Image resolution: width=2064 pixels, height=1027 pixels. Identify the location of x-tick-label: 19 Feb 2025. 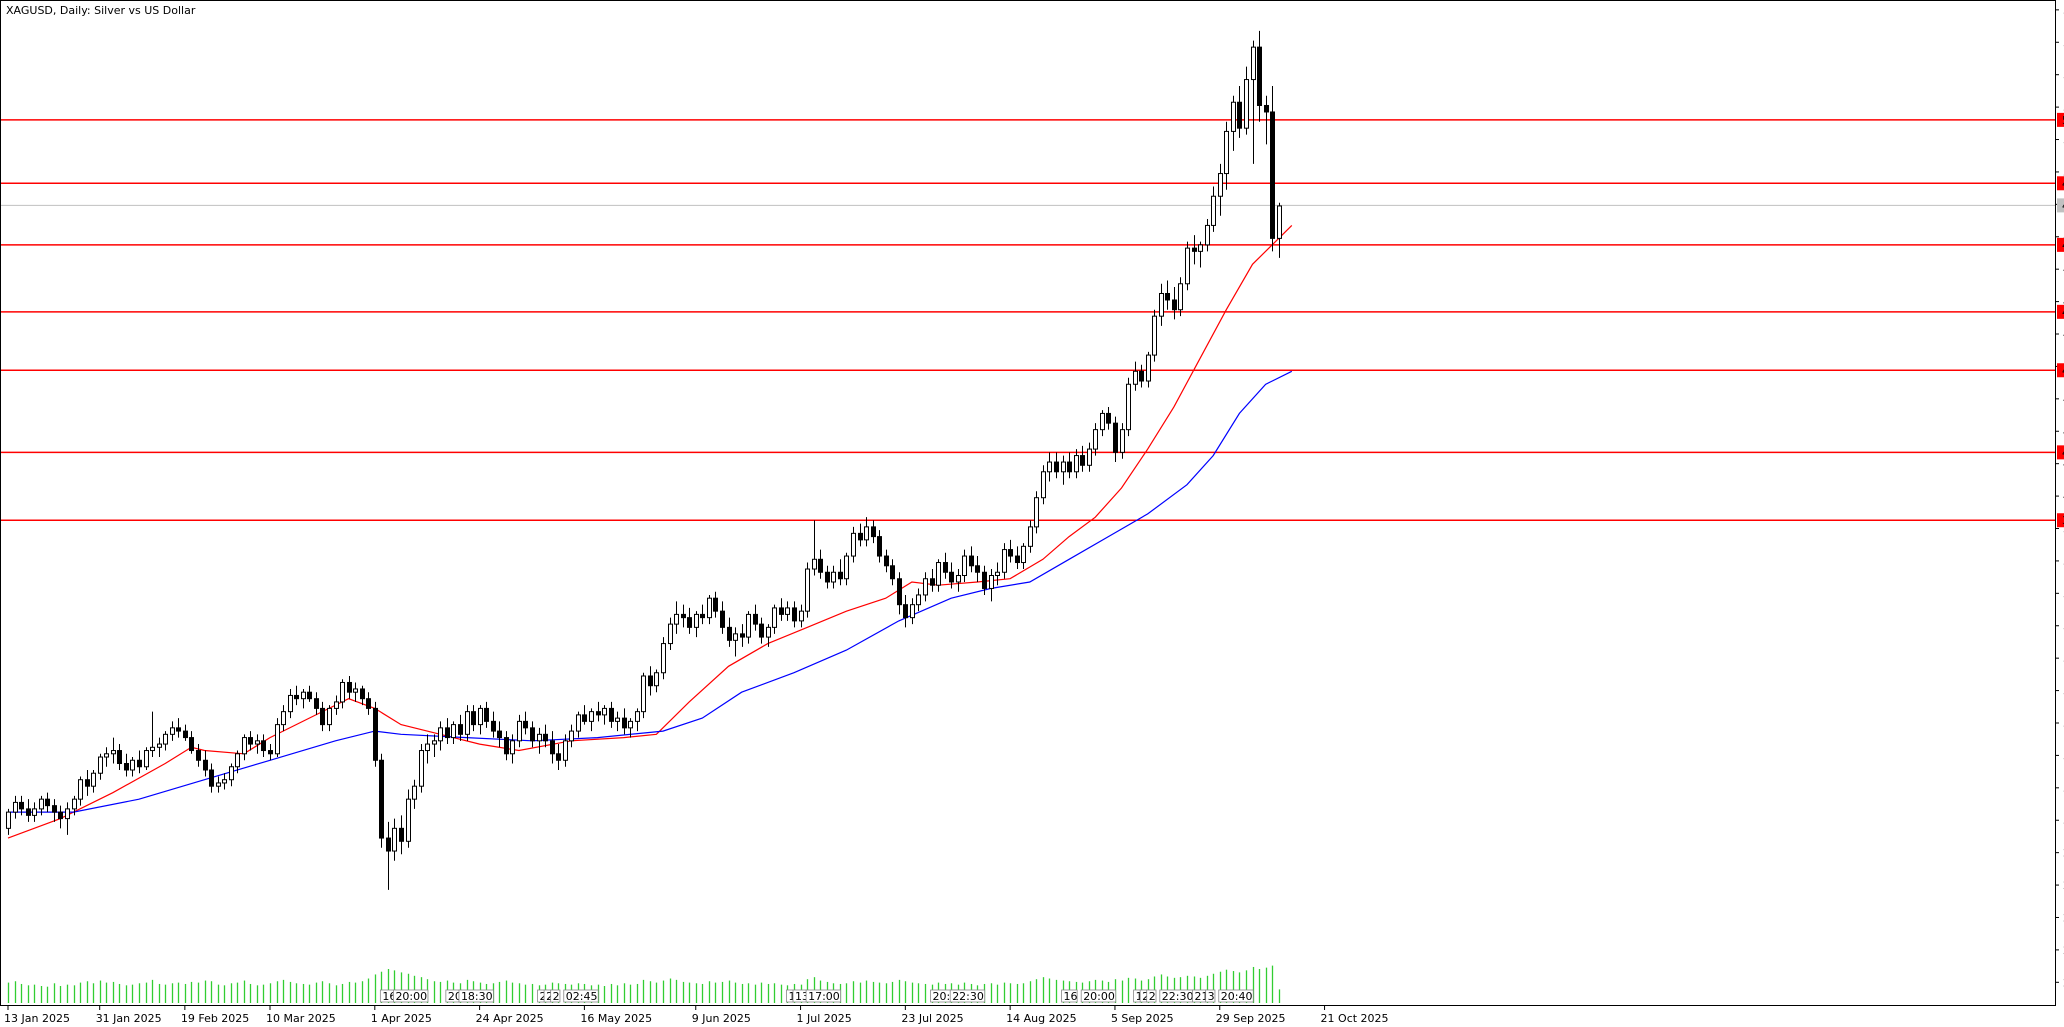
(215, 1018).